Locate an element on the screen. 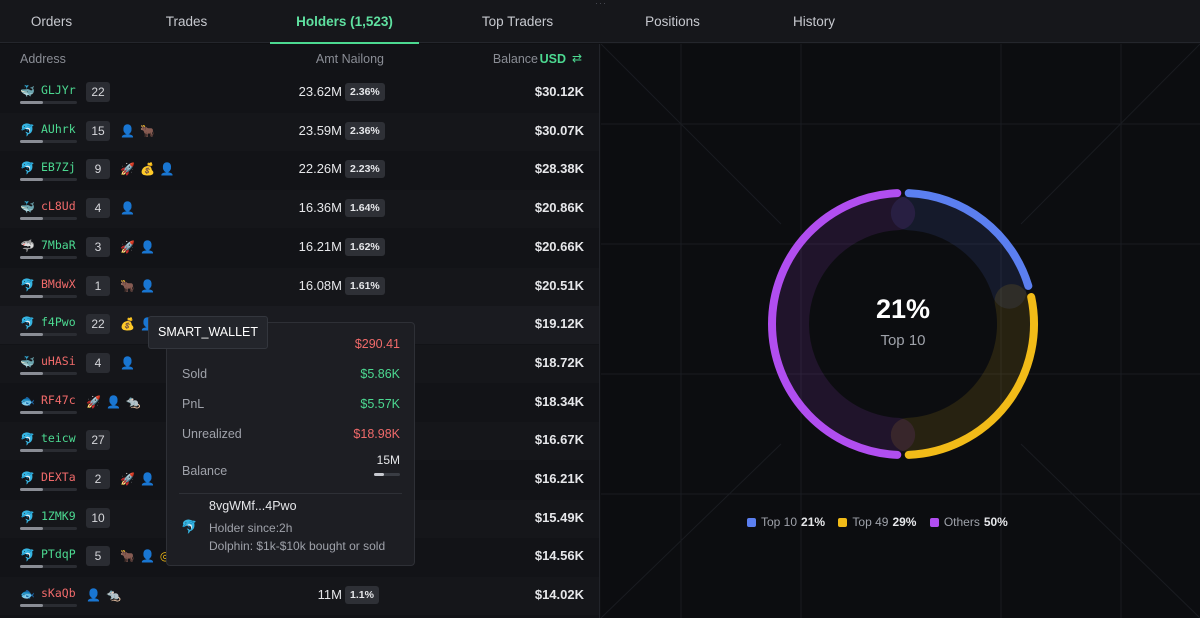 The width and height of the screenshot is (1200, 618). tx-count-badge: 4 is located at coordinates (98, 362).